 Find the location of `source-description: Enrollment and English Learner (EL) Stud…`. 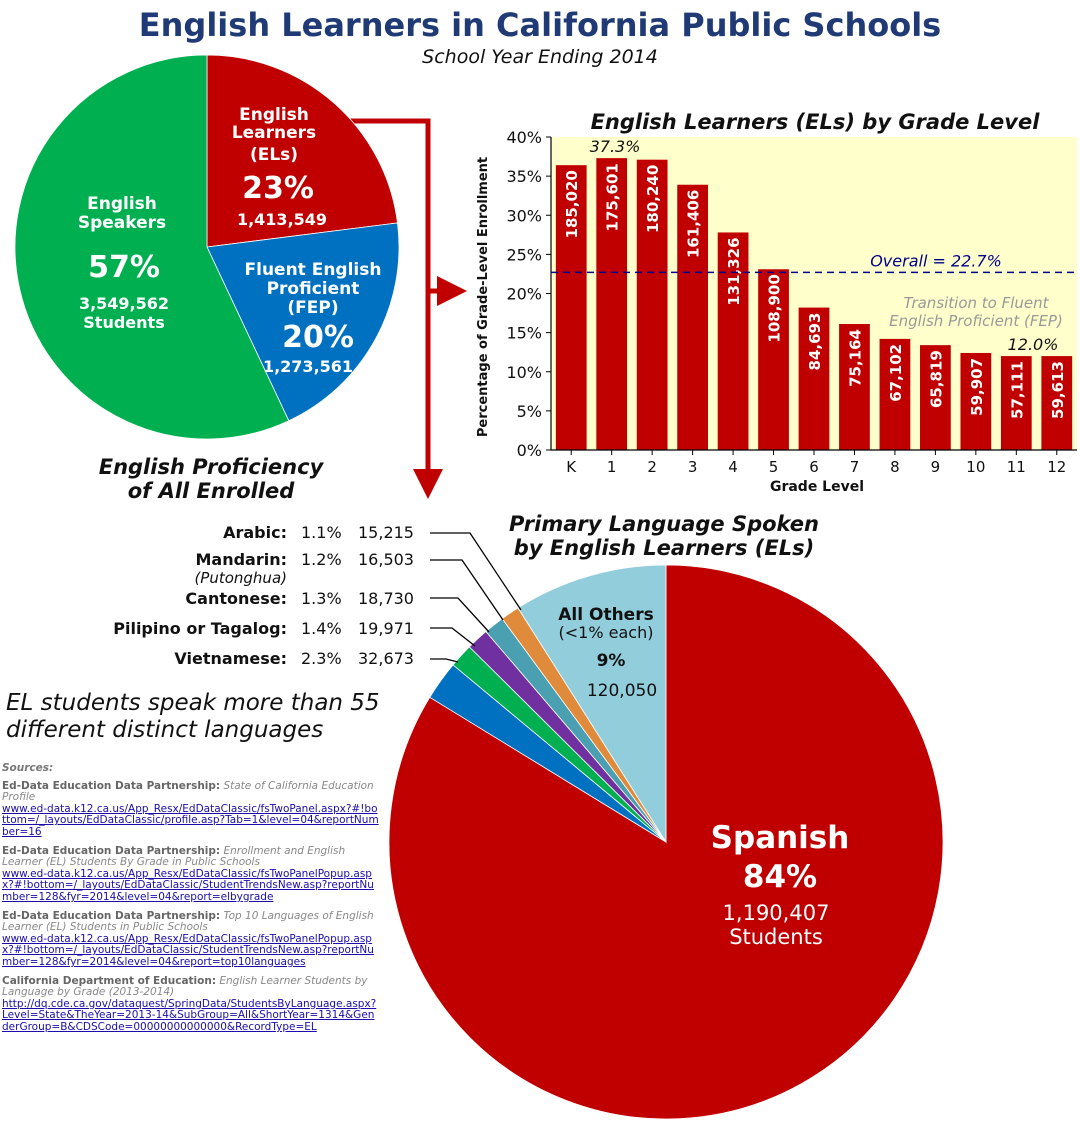

source-description: Enrollment and English Learner (EL) Stud… is located at coordinates (174, 856).